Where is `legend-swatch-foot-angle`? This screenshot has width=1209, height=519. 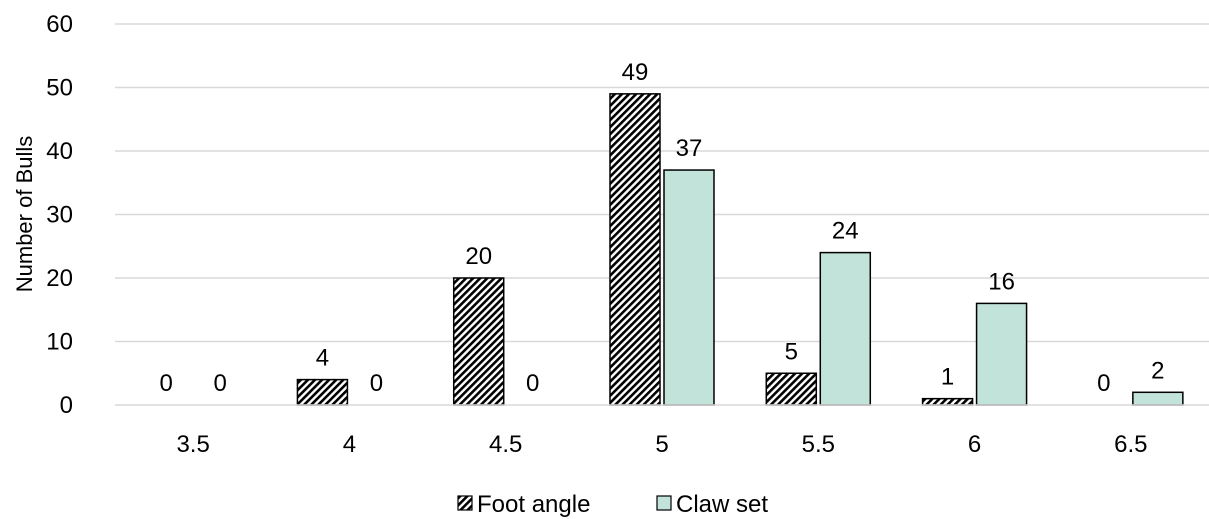
legend-swatch-foot-angle is located at coordinates (465, 503).